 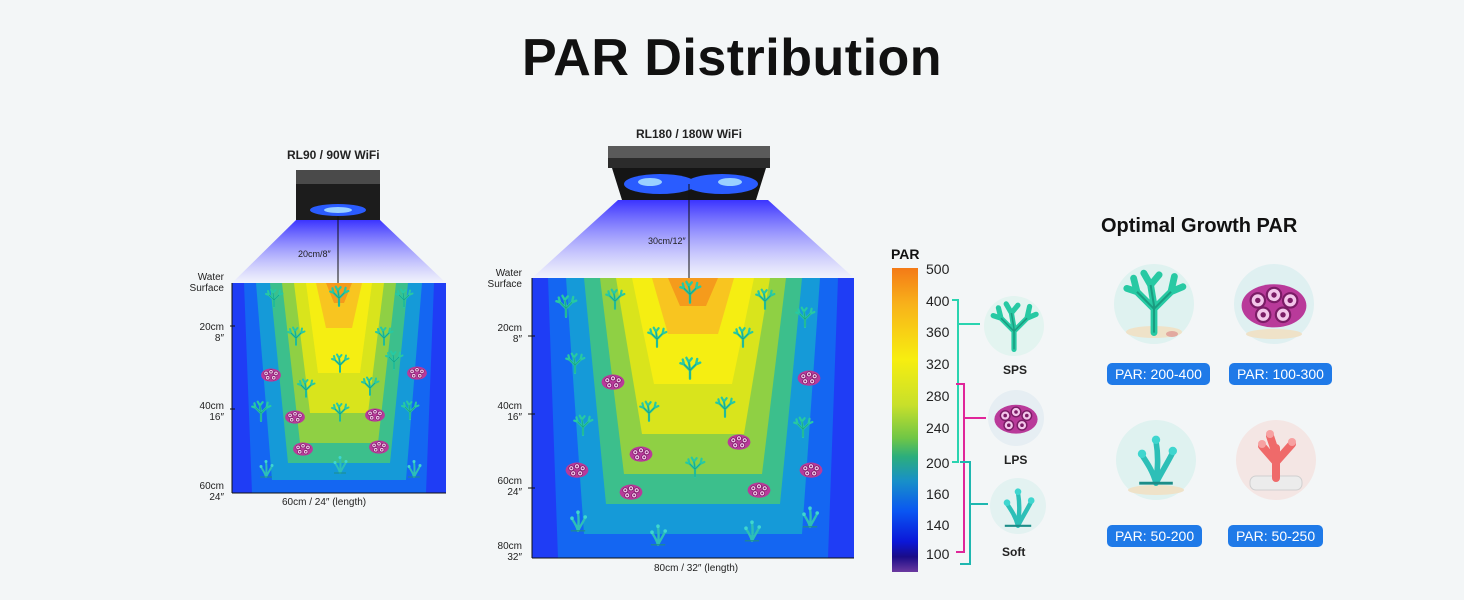 What do you see at coordinates (693, 239) in the screenshot?
I see `rl180-light-beam` at bounding box center [693, 239].